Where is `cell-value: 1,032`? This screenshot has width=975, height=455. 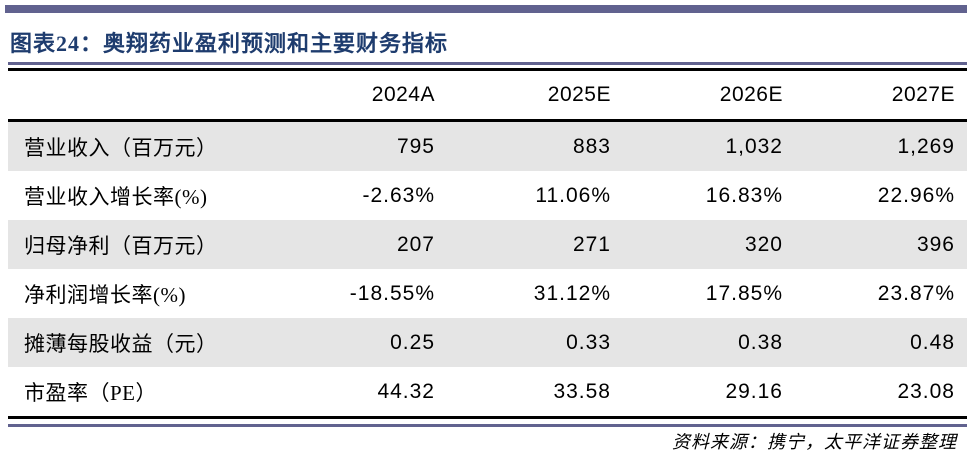
cell-value: 1,032 is located at coordinates (754, 146).